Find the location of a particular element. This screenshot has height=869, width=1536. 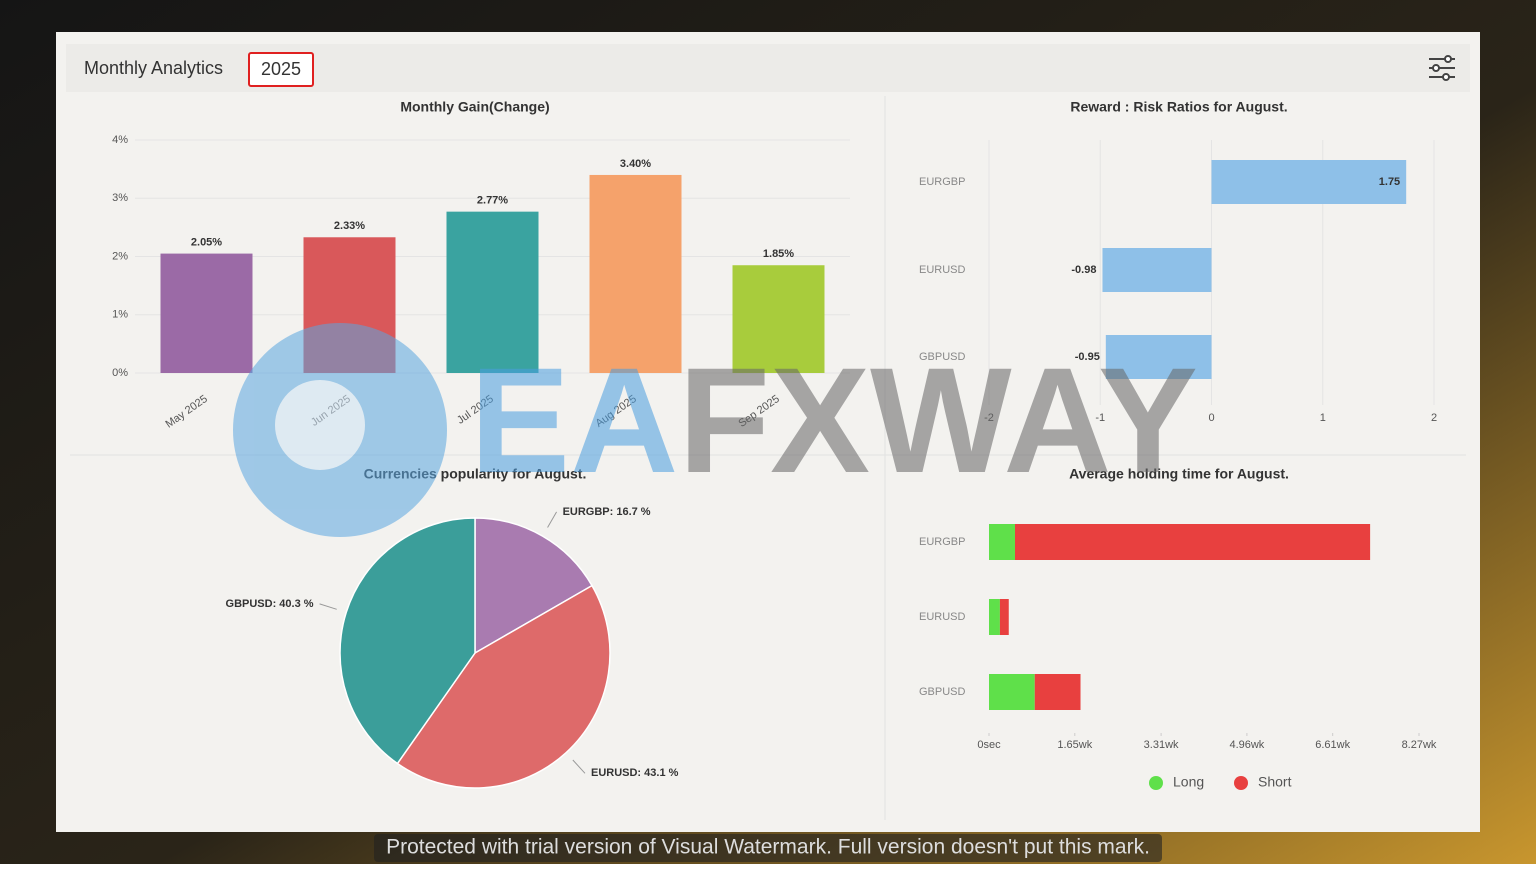

data-label: GBPUSD: 40.3 % is located at coordinates (270, 604).